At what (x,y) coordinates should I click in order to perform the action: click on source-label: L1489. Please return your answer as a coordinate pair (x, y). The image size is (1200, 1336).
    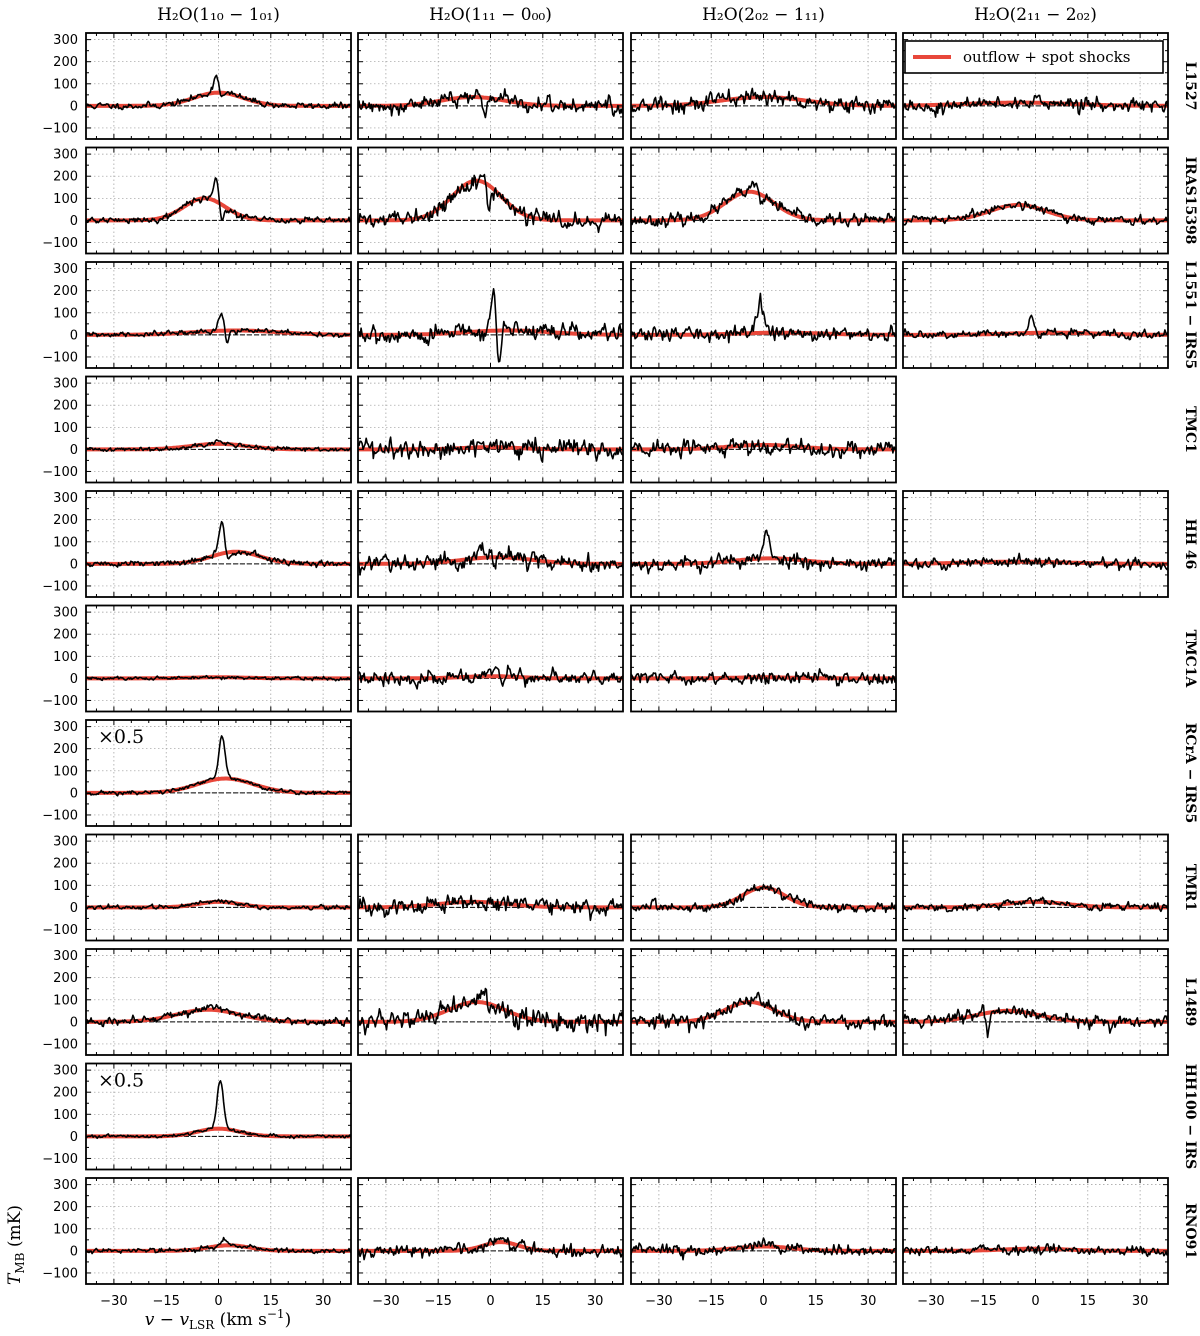
    Looking at the image, I should click on (1190, 1002).